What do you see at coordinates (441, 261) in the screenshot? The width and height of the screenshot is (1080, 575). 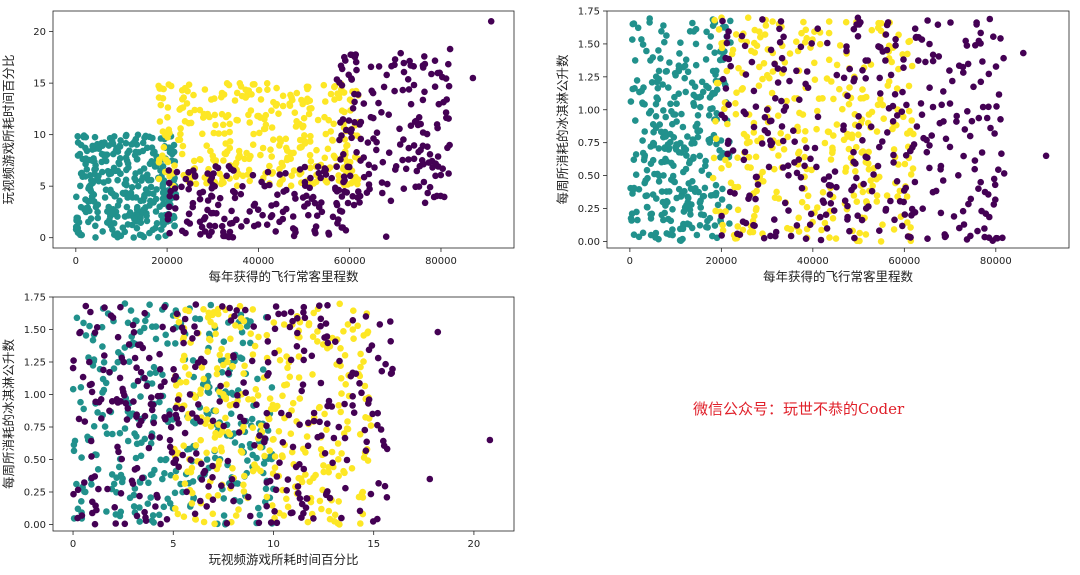 I see `x-tick-label: 80000` at bounding box center [441, 261].